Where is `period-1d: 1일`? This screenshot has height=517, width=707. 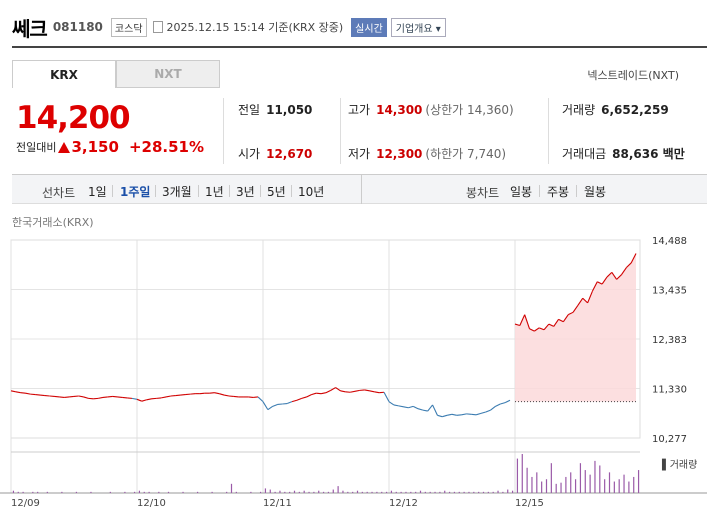
period-1d: 1일 is located at coordinates (97, 192).